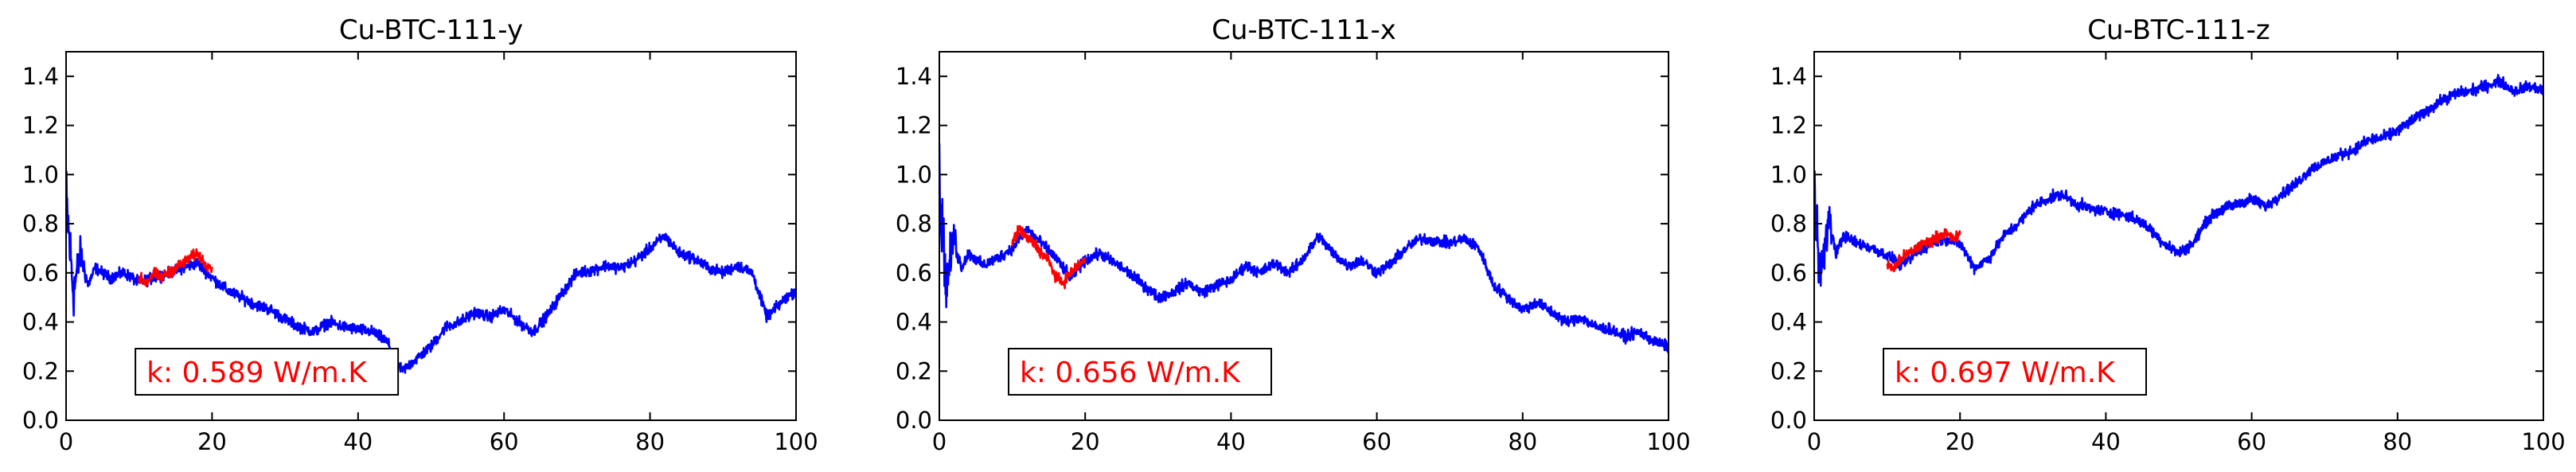 This screenshot has width=2576, height=472. Describe the element at coordinates (2005, 373) in the screenshot. I see `annotation-text: k: 0.697 W/m.K` at that location.